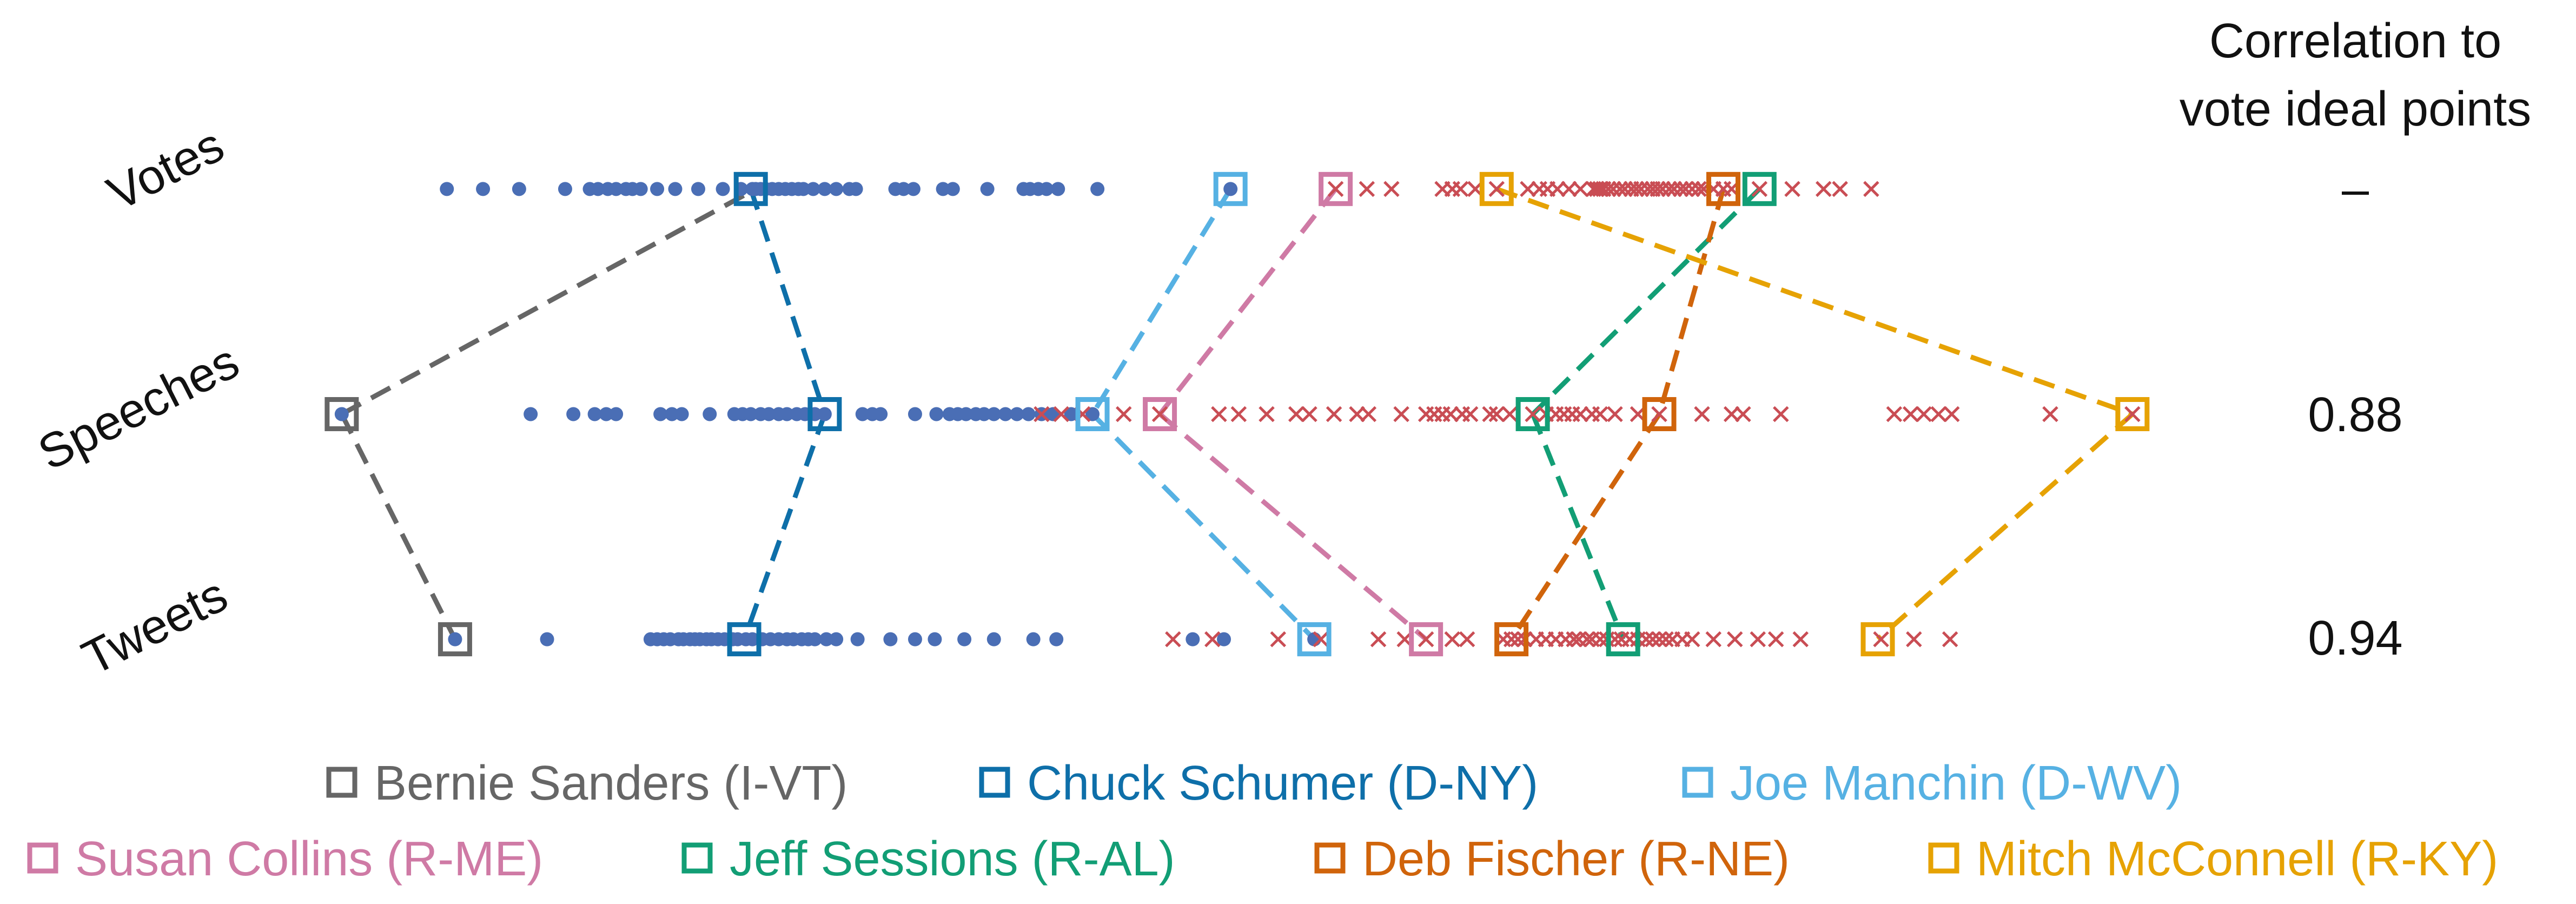  Describe the element at coordinates (1585, 527) in the screenshot. I see `link-deb-fischer-r-ne-speeches-tweets` at that location.